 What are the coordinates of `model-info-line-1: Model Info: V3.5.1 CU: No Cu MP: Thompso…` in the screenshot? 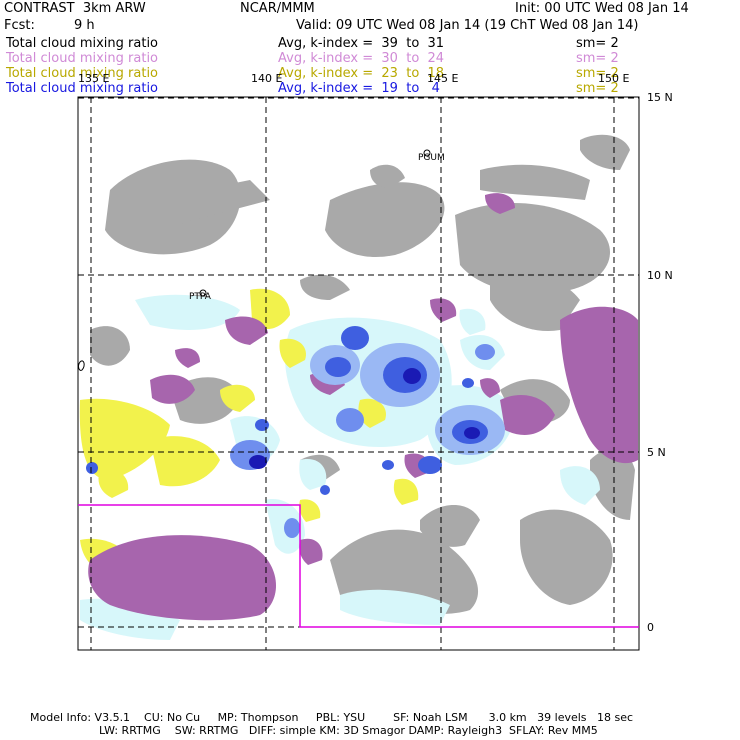 It's located at (332, 717).